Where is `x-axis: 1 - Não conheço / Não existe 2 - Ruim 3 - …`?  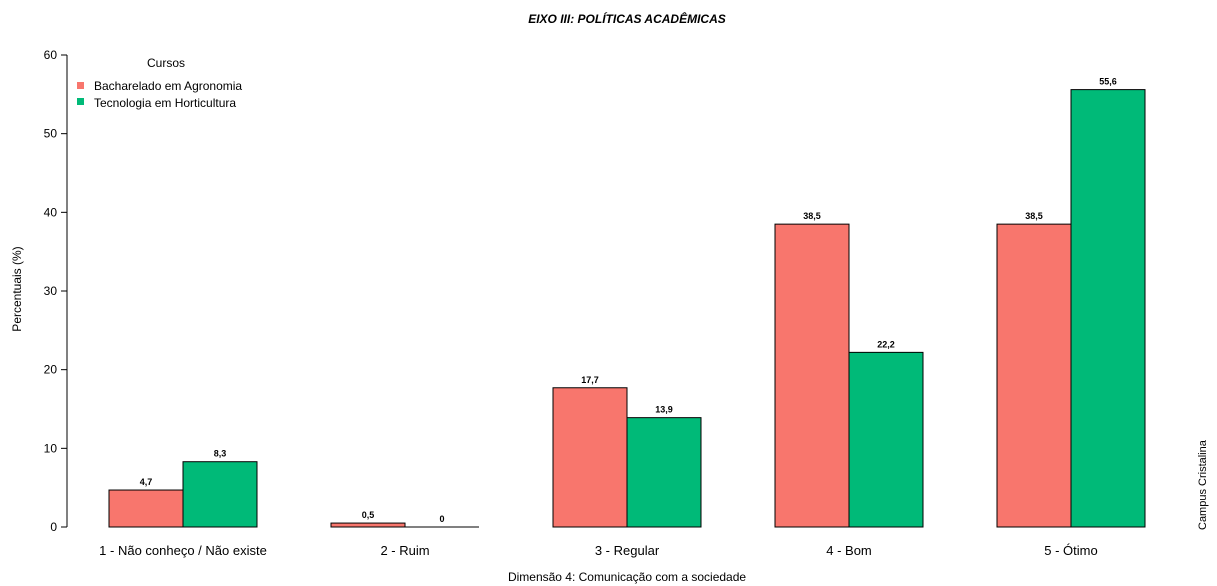
x-axis: 1 - Não conheço / Não existe 2 - Ruim 3 - … is located at coordinates (598, 550).